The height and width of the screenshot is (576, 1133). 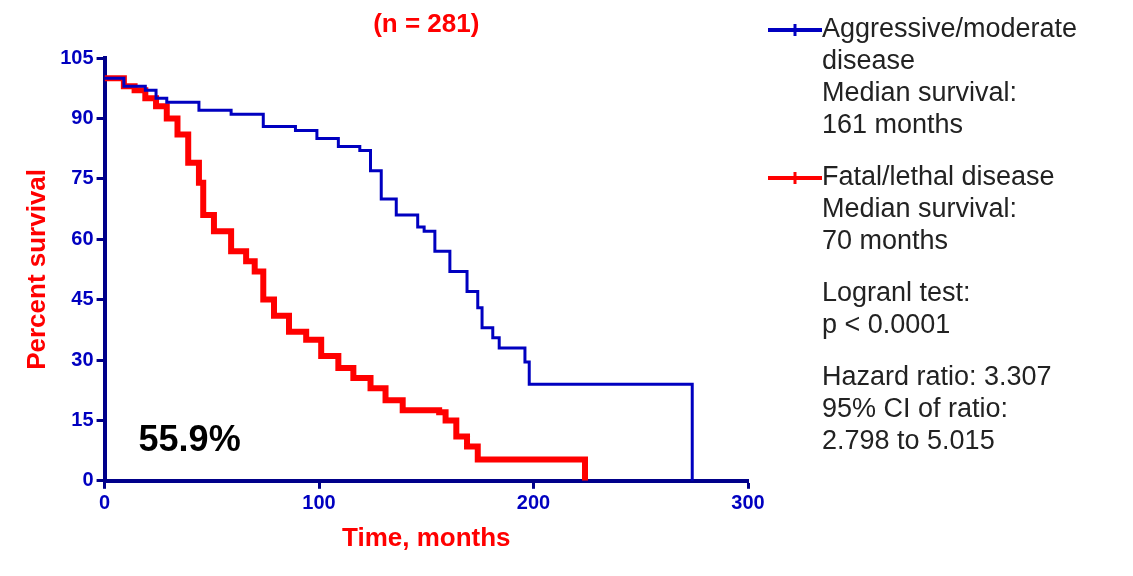 I want to click on legend-label: Fatal/lethal disease, so click(x=938, y=176).